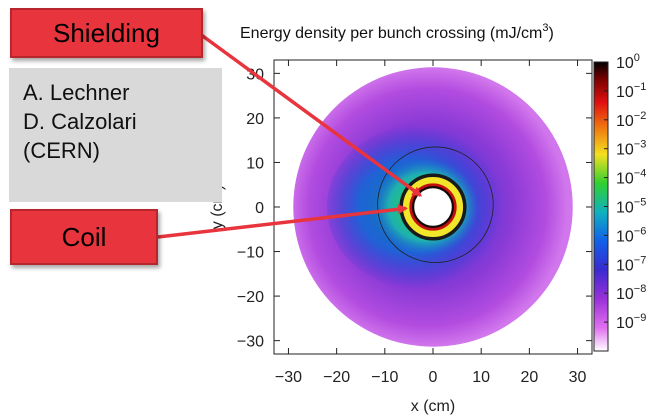 The width and height of the screenshot is (663, 417). Describe the element at coordinates (76, 92) in the screenshot. I see `credit-line-1: A. Lechner` at that location.